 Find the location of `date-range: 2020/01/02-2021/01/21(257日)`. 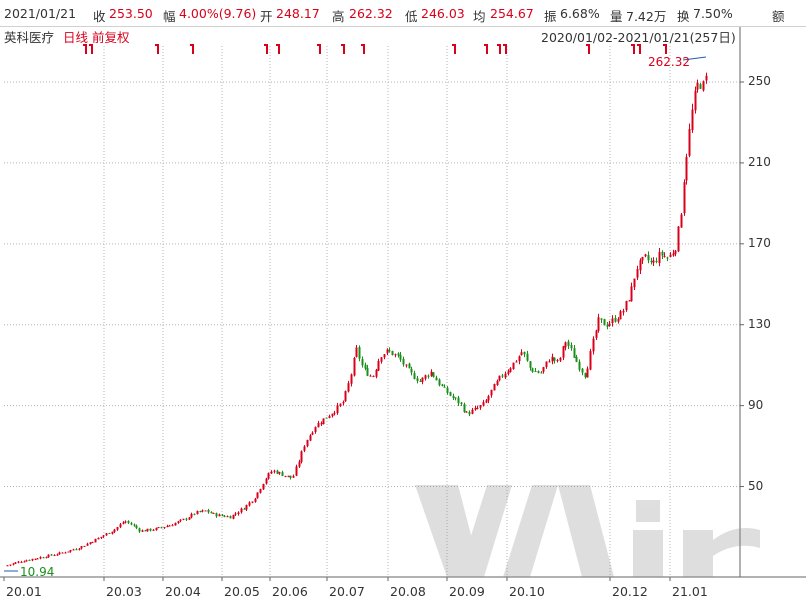

date-range: 2020/01/02-2021/01/21(257日) is located at coordinates (638, 37).